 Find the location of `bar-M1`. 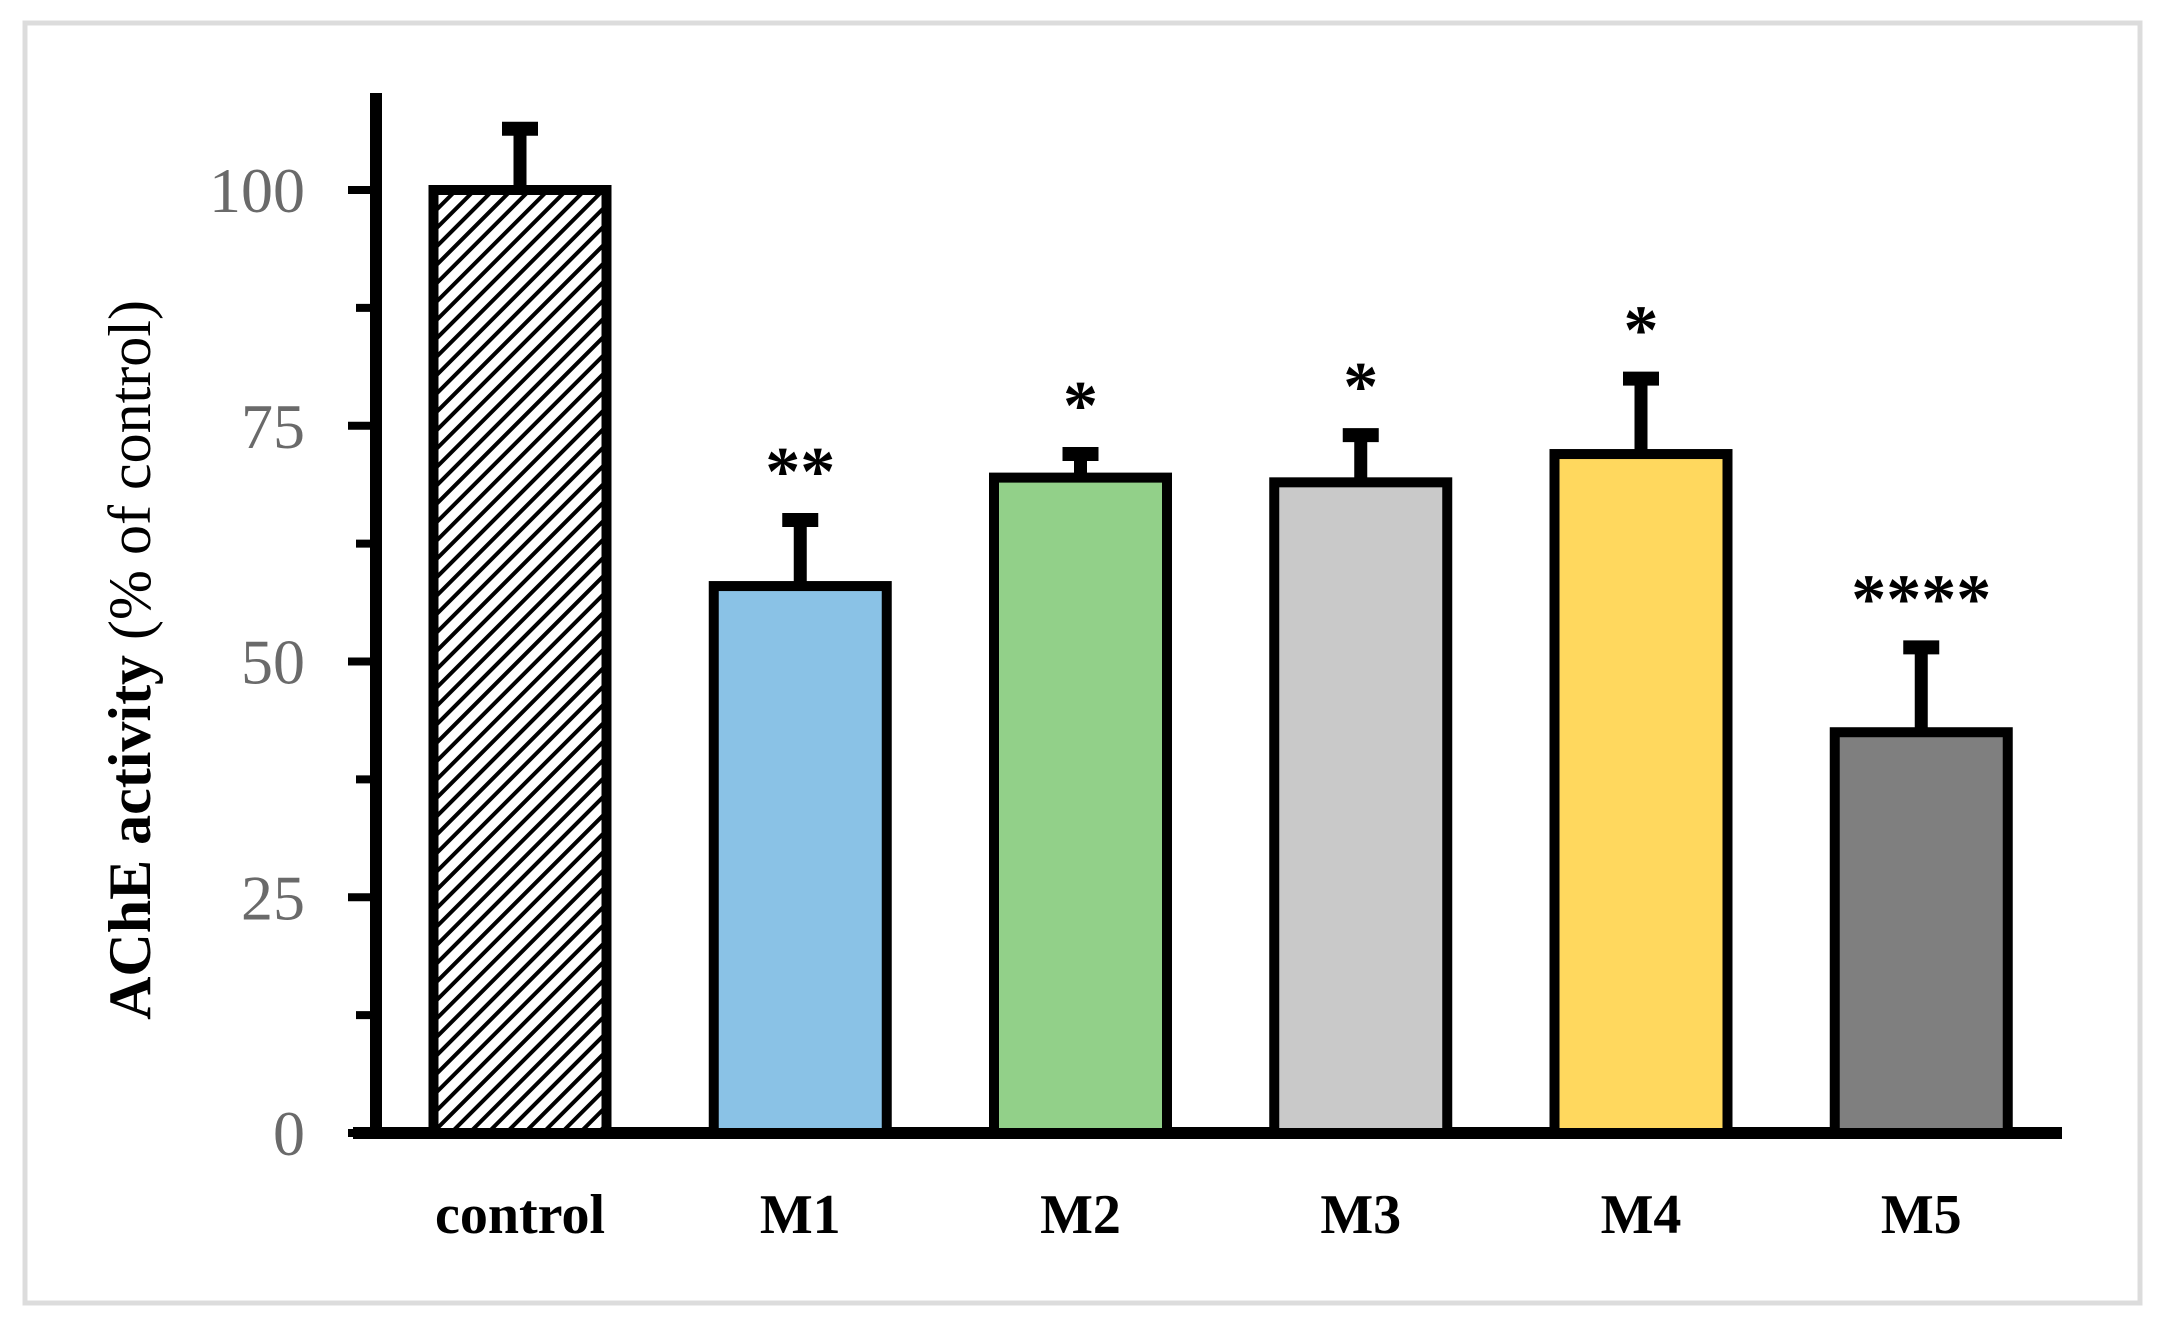

bar-M1 is located at coordinates (800, 859).